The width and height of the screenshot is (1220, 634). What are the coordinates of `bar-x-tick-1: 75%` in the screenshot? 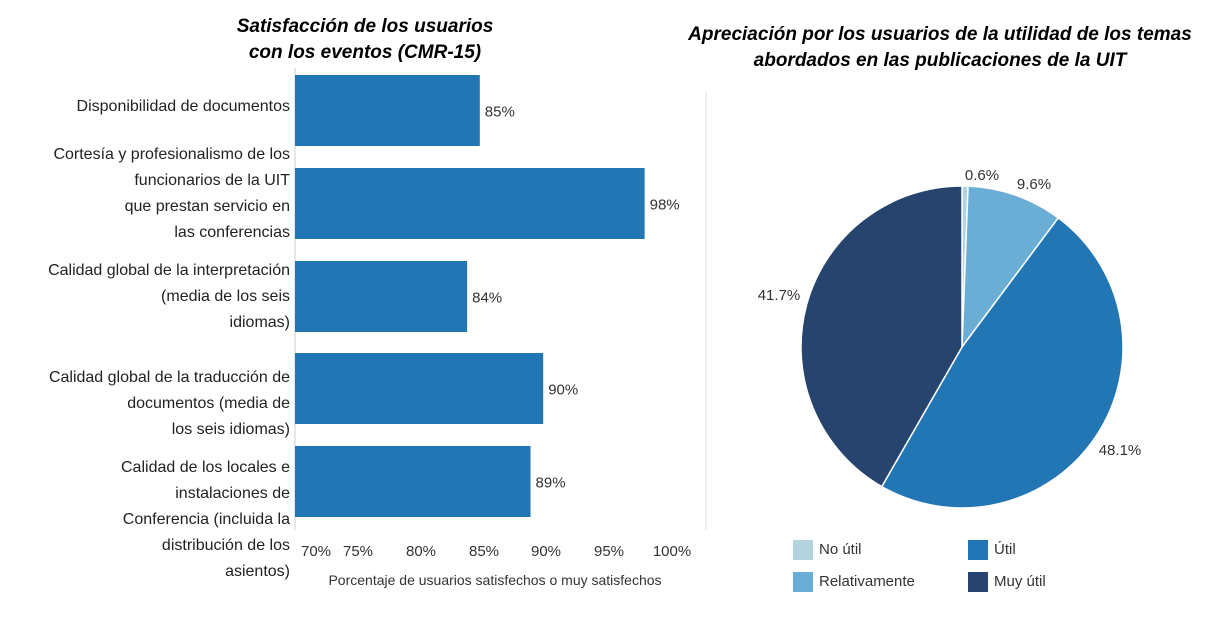 It's located at (358, 551).